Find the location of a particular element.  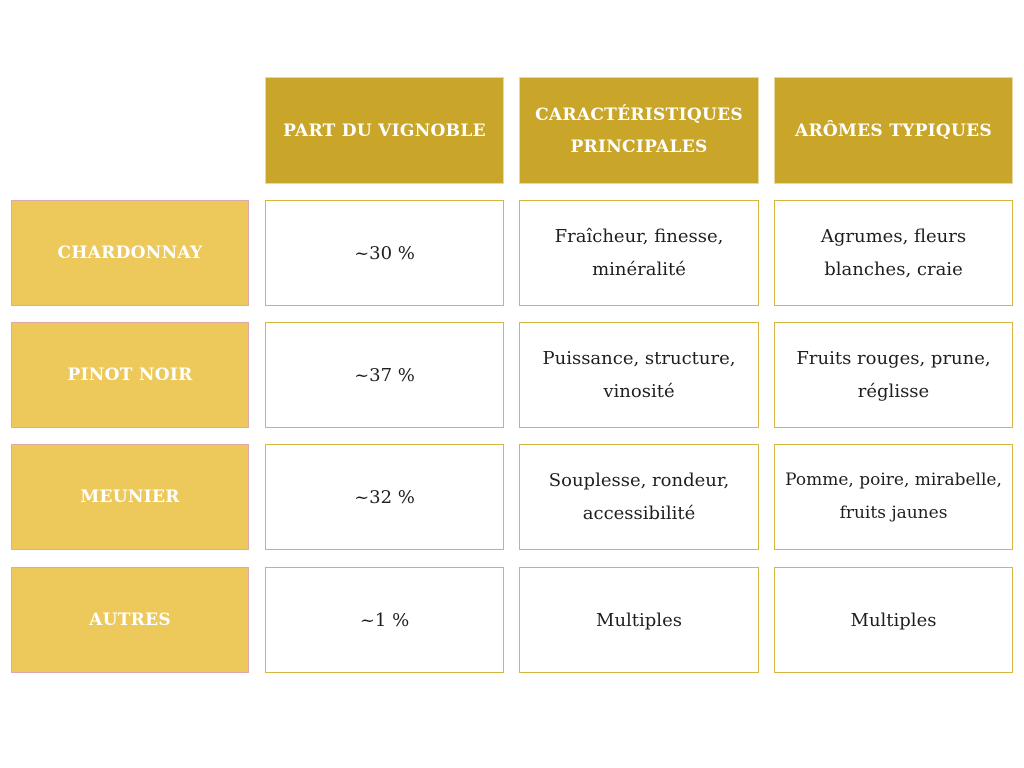

row-header-label: CHARDONNAY is located at coordinates (130, 253).